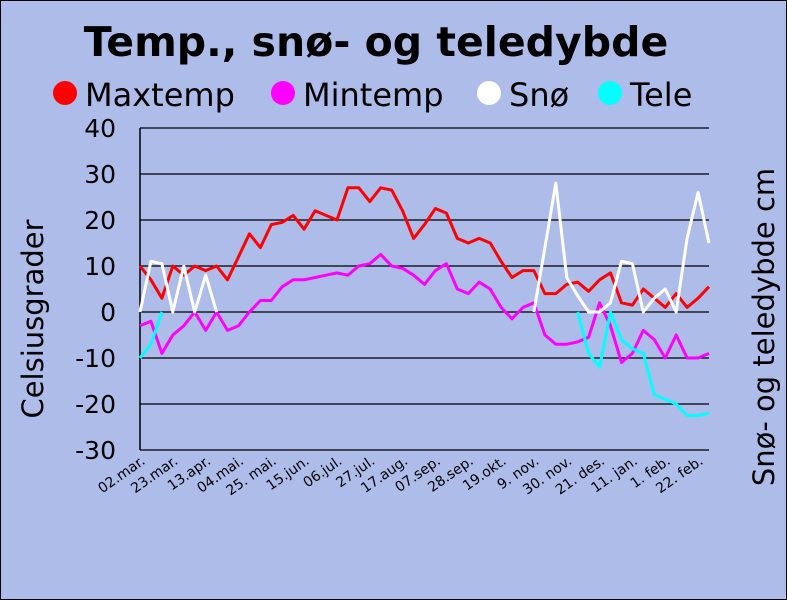 The width and height of the screenshot is (787, 600). Describe the element at coordinates (95, 289) in the screenshot. I see `y-tick-labels: 40 30 20 10 0 -10 -20 -30` at that location.